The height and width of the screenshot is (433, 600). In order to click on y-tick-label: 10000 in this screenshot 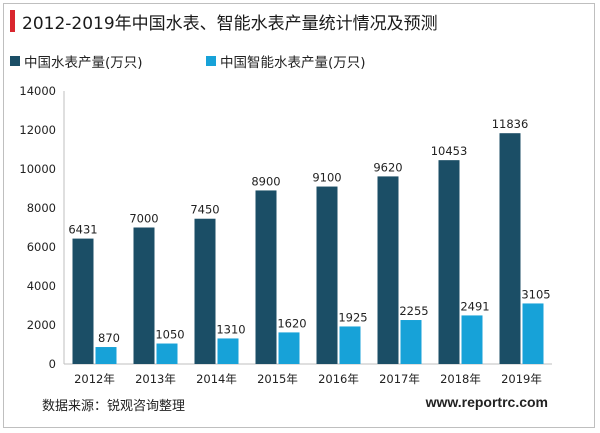, I will do `click(37, 169)`.